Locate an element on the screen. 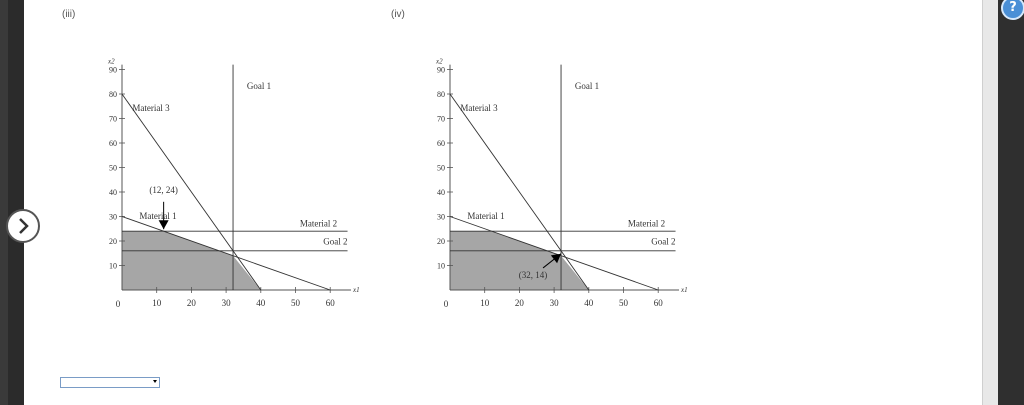 The width and height of the screenshot is (1024, 405). question-mark-icon: ? is located at coordinates (1013, 7).